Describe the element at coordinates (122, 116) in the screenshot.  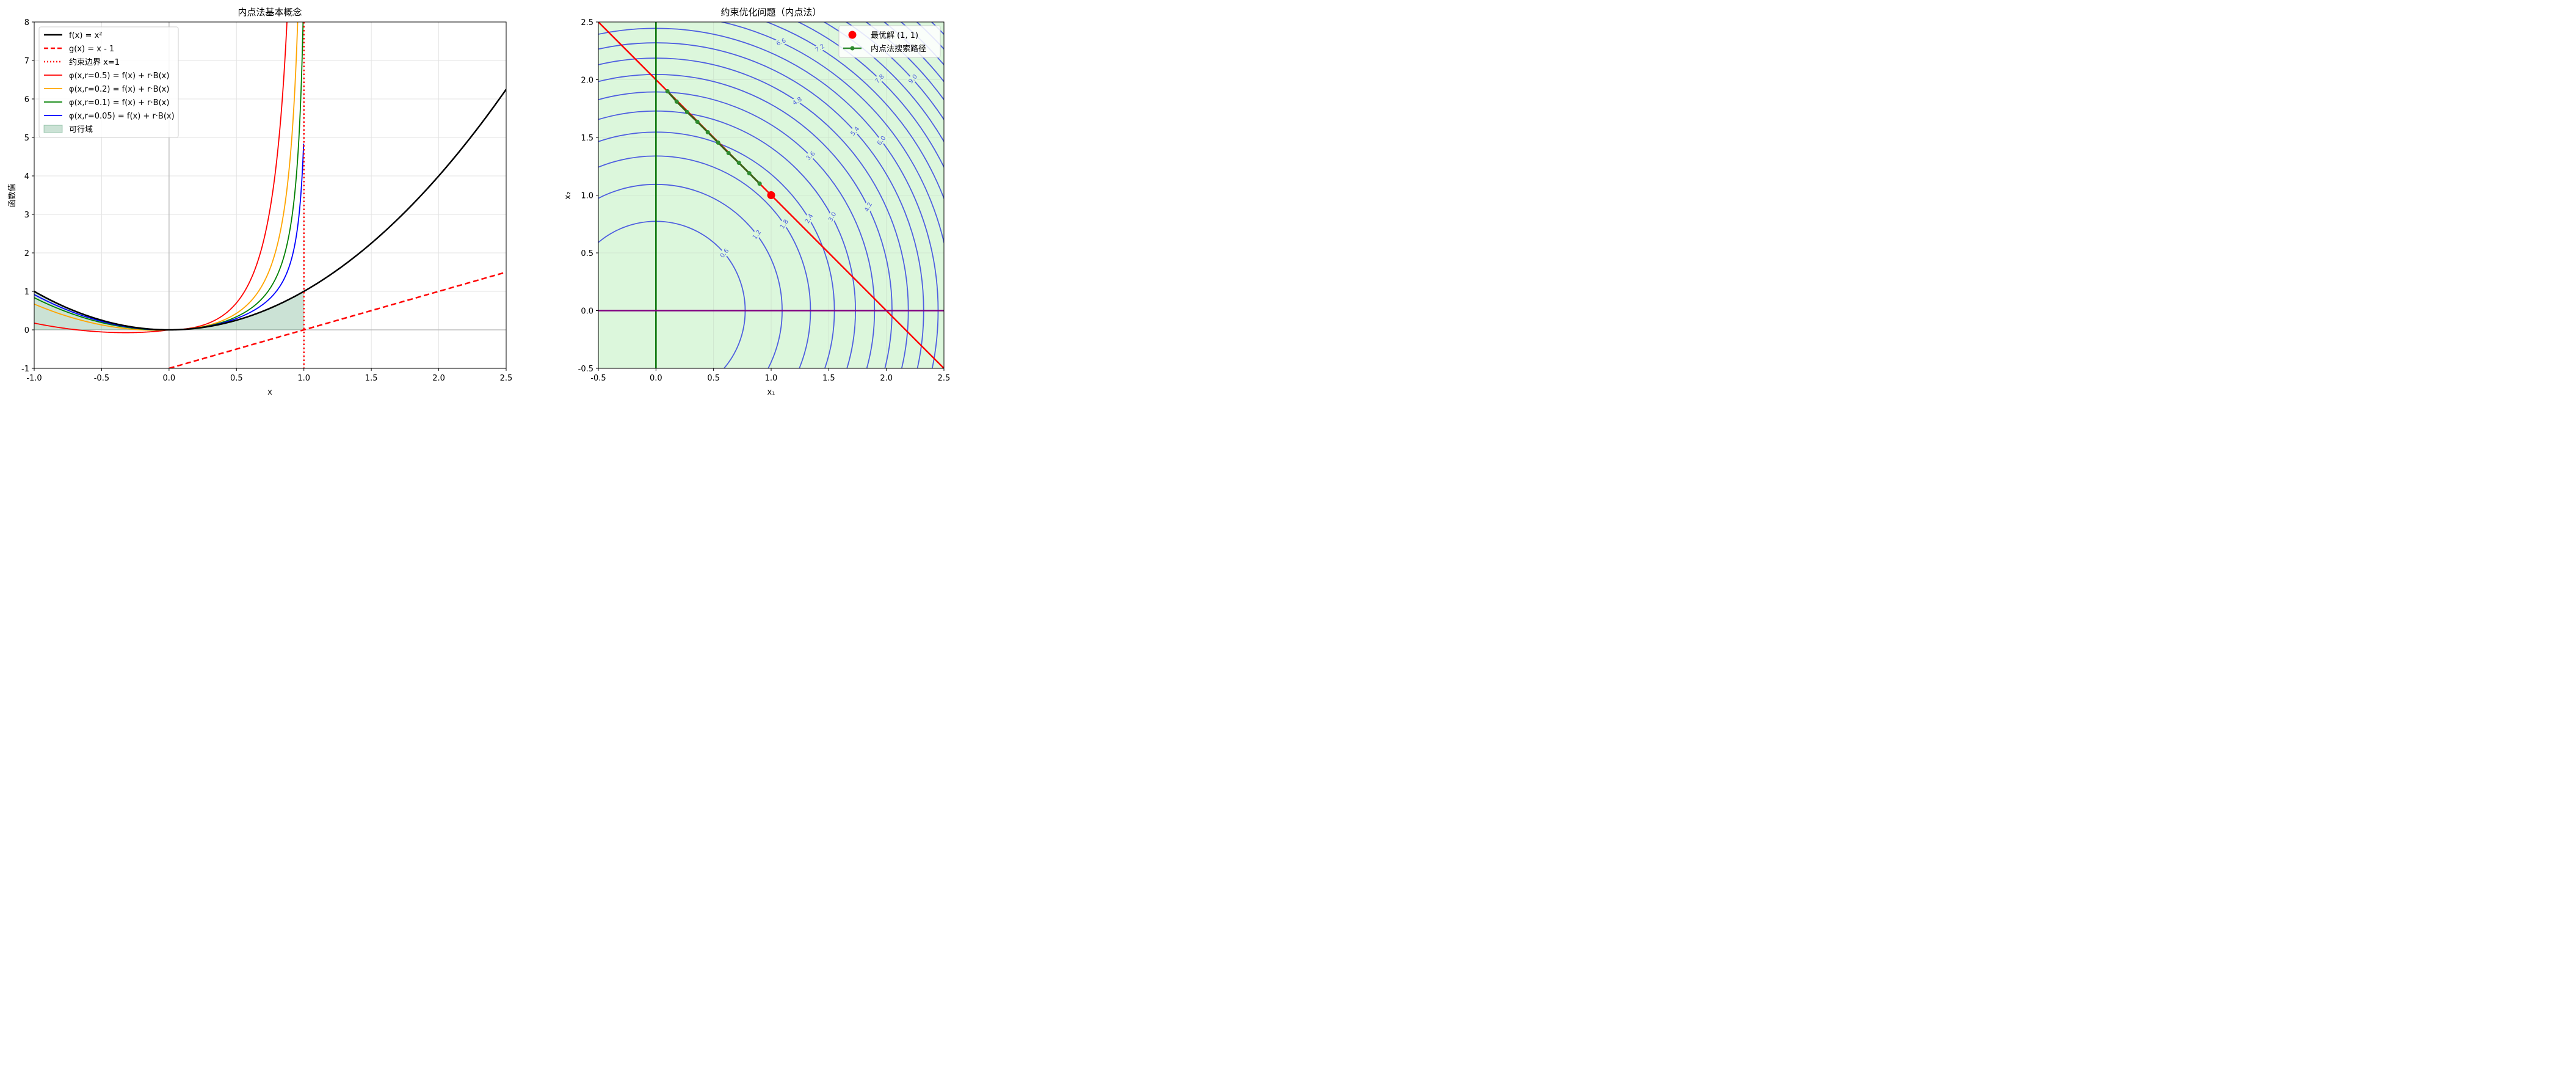
I see `legend-label: φ(x,r=0.05) = f(x) + r·B(x)` at that location.